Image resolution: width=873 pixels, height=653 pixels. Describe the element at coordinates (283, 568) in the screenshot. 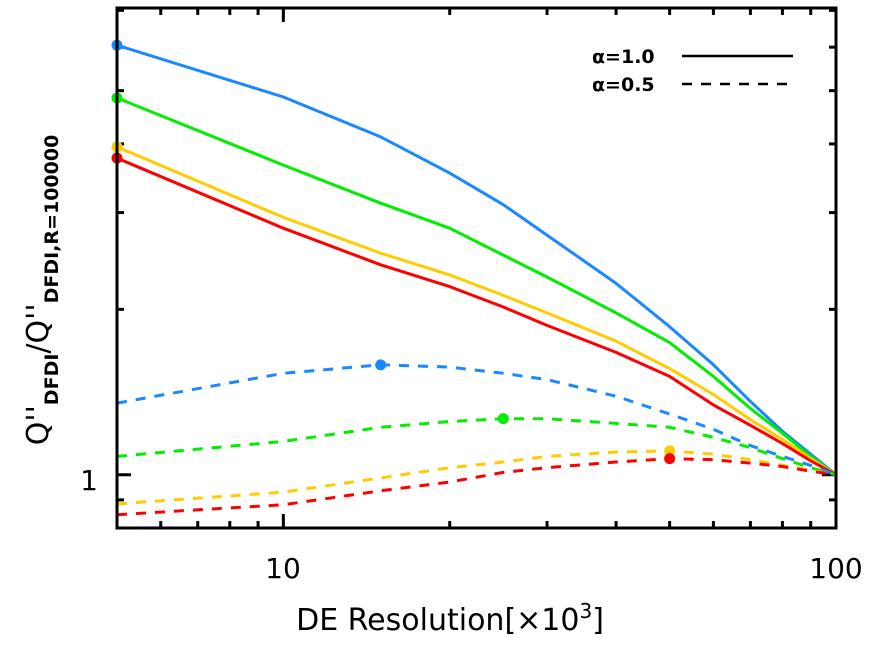

I see `x-tick-label-10: 10` at that location.